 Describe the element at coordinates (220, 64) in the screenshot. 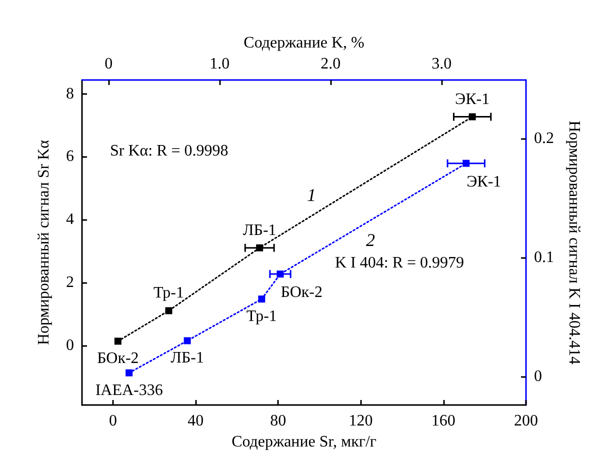

I see `x2-tick-label: 1.0` at that location.